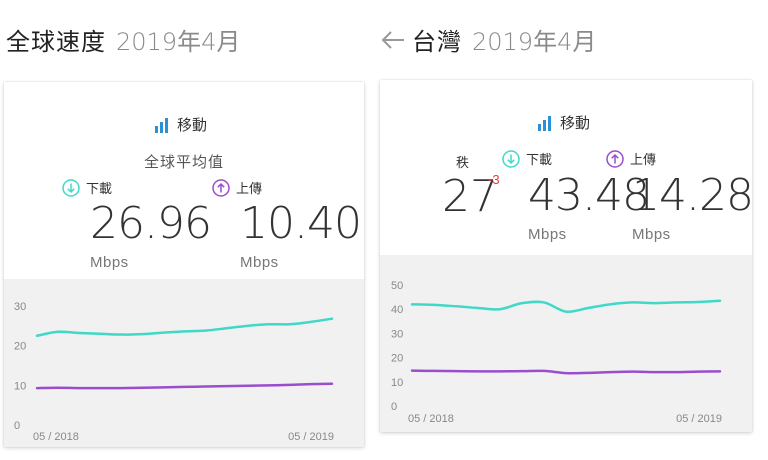  I want to click on rank-label: 秩, so click(463, 162).